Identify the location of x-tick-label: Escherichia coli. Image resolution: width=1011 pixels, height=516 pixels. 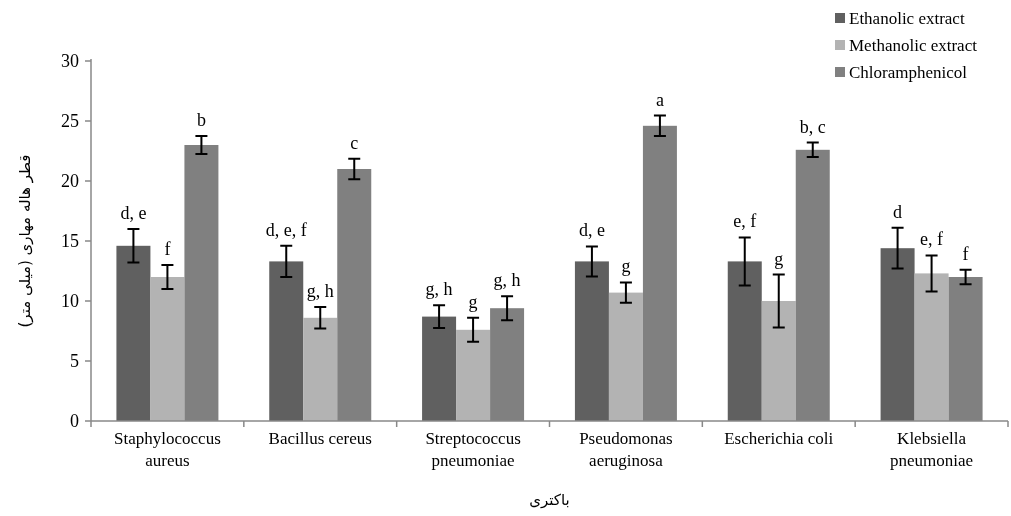
(779, 438).